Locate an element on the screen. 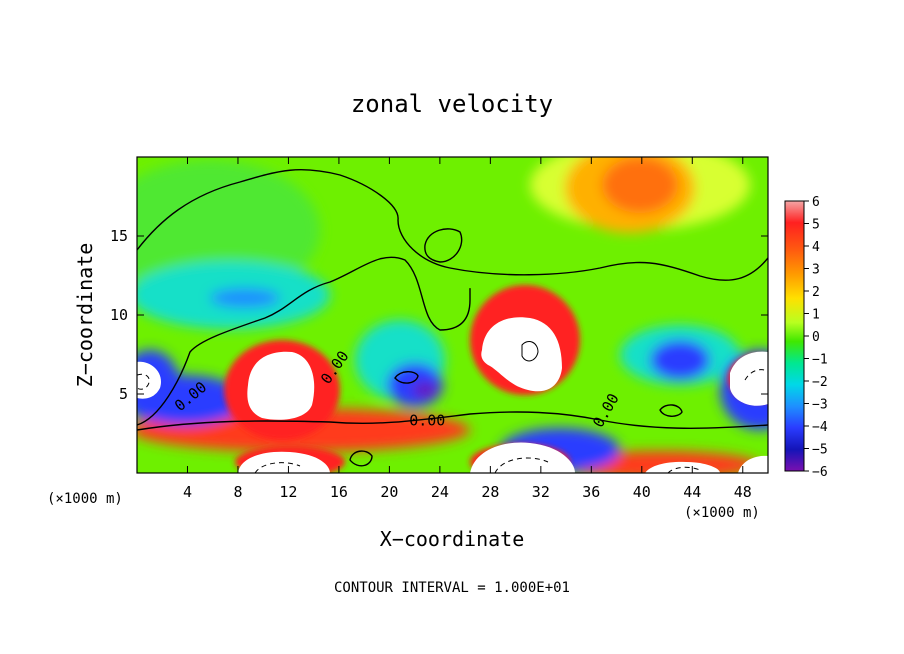 This screenshot has height=654, width=904. field-core-bottom-right-edge is located at coordinates (753, 464).